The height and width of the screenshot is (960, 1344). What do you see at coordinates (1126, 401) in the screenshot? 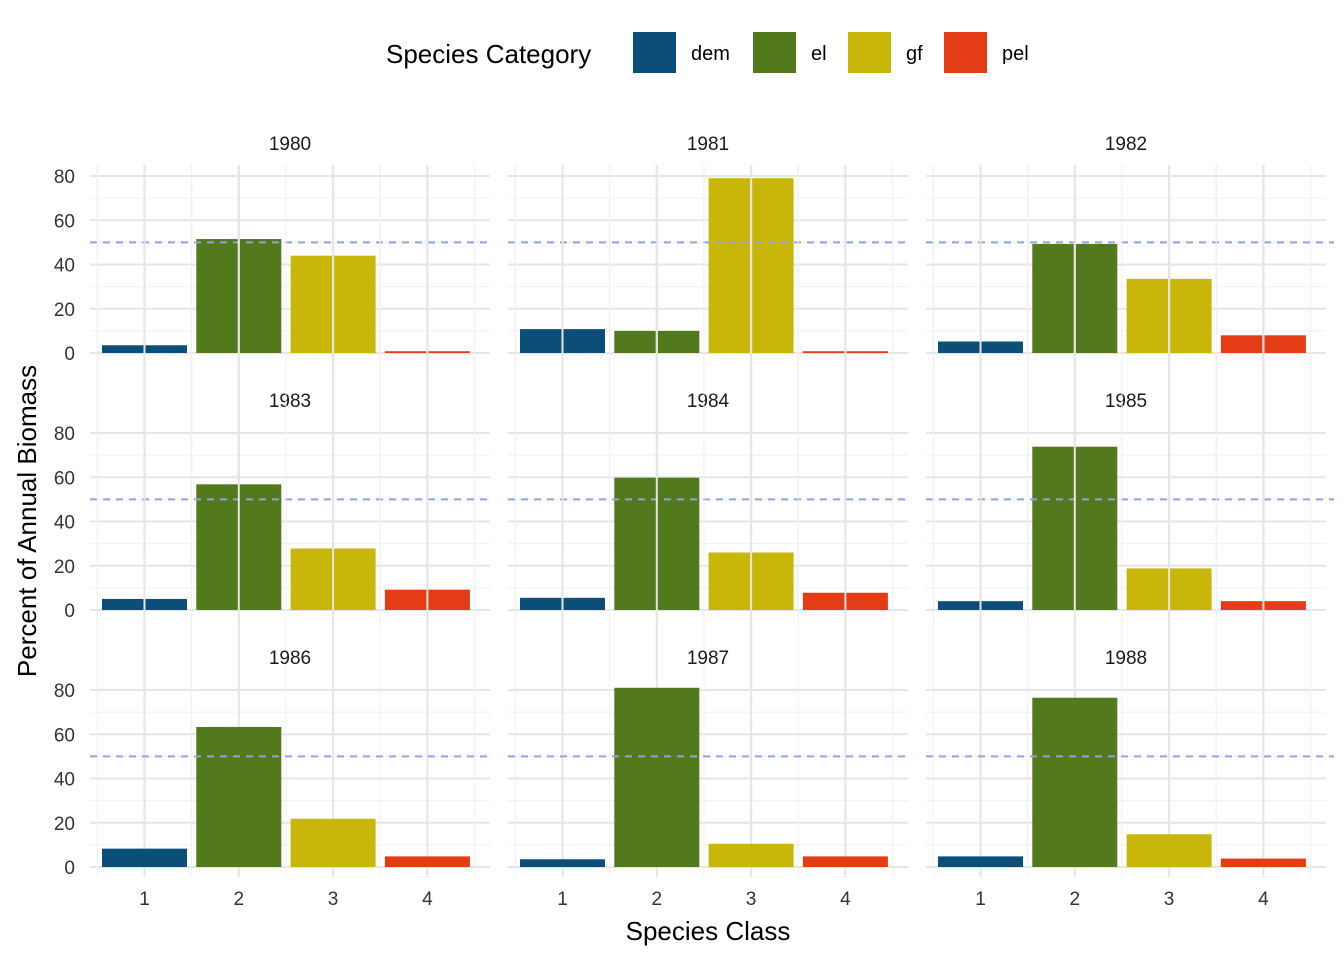
I see `facet-title: 1985` at bounding box center [1126, 401].